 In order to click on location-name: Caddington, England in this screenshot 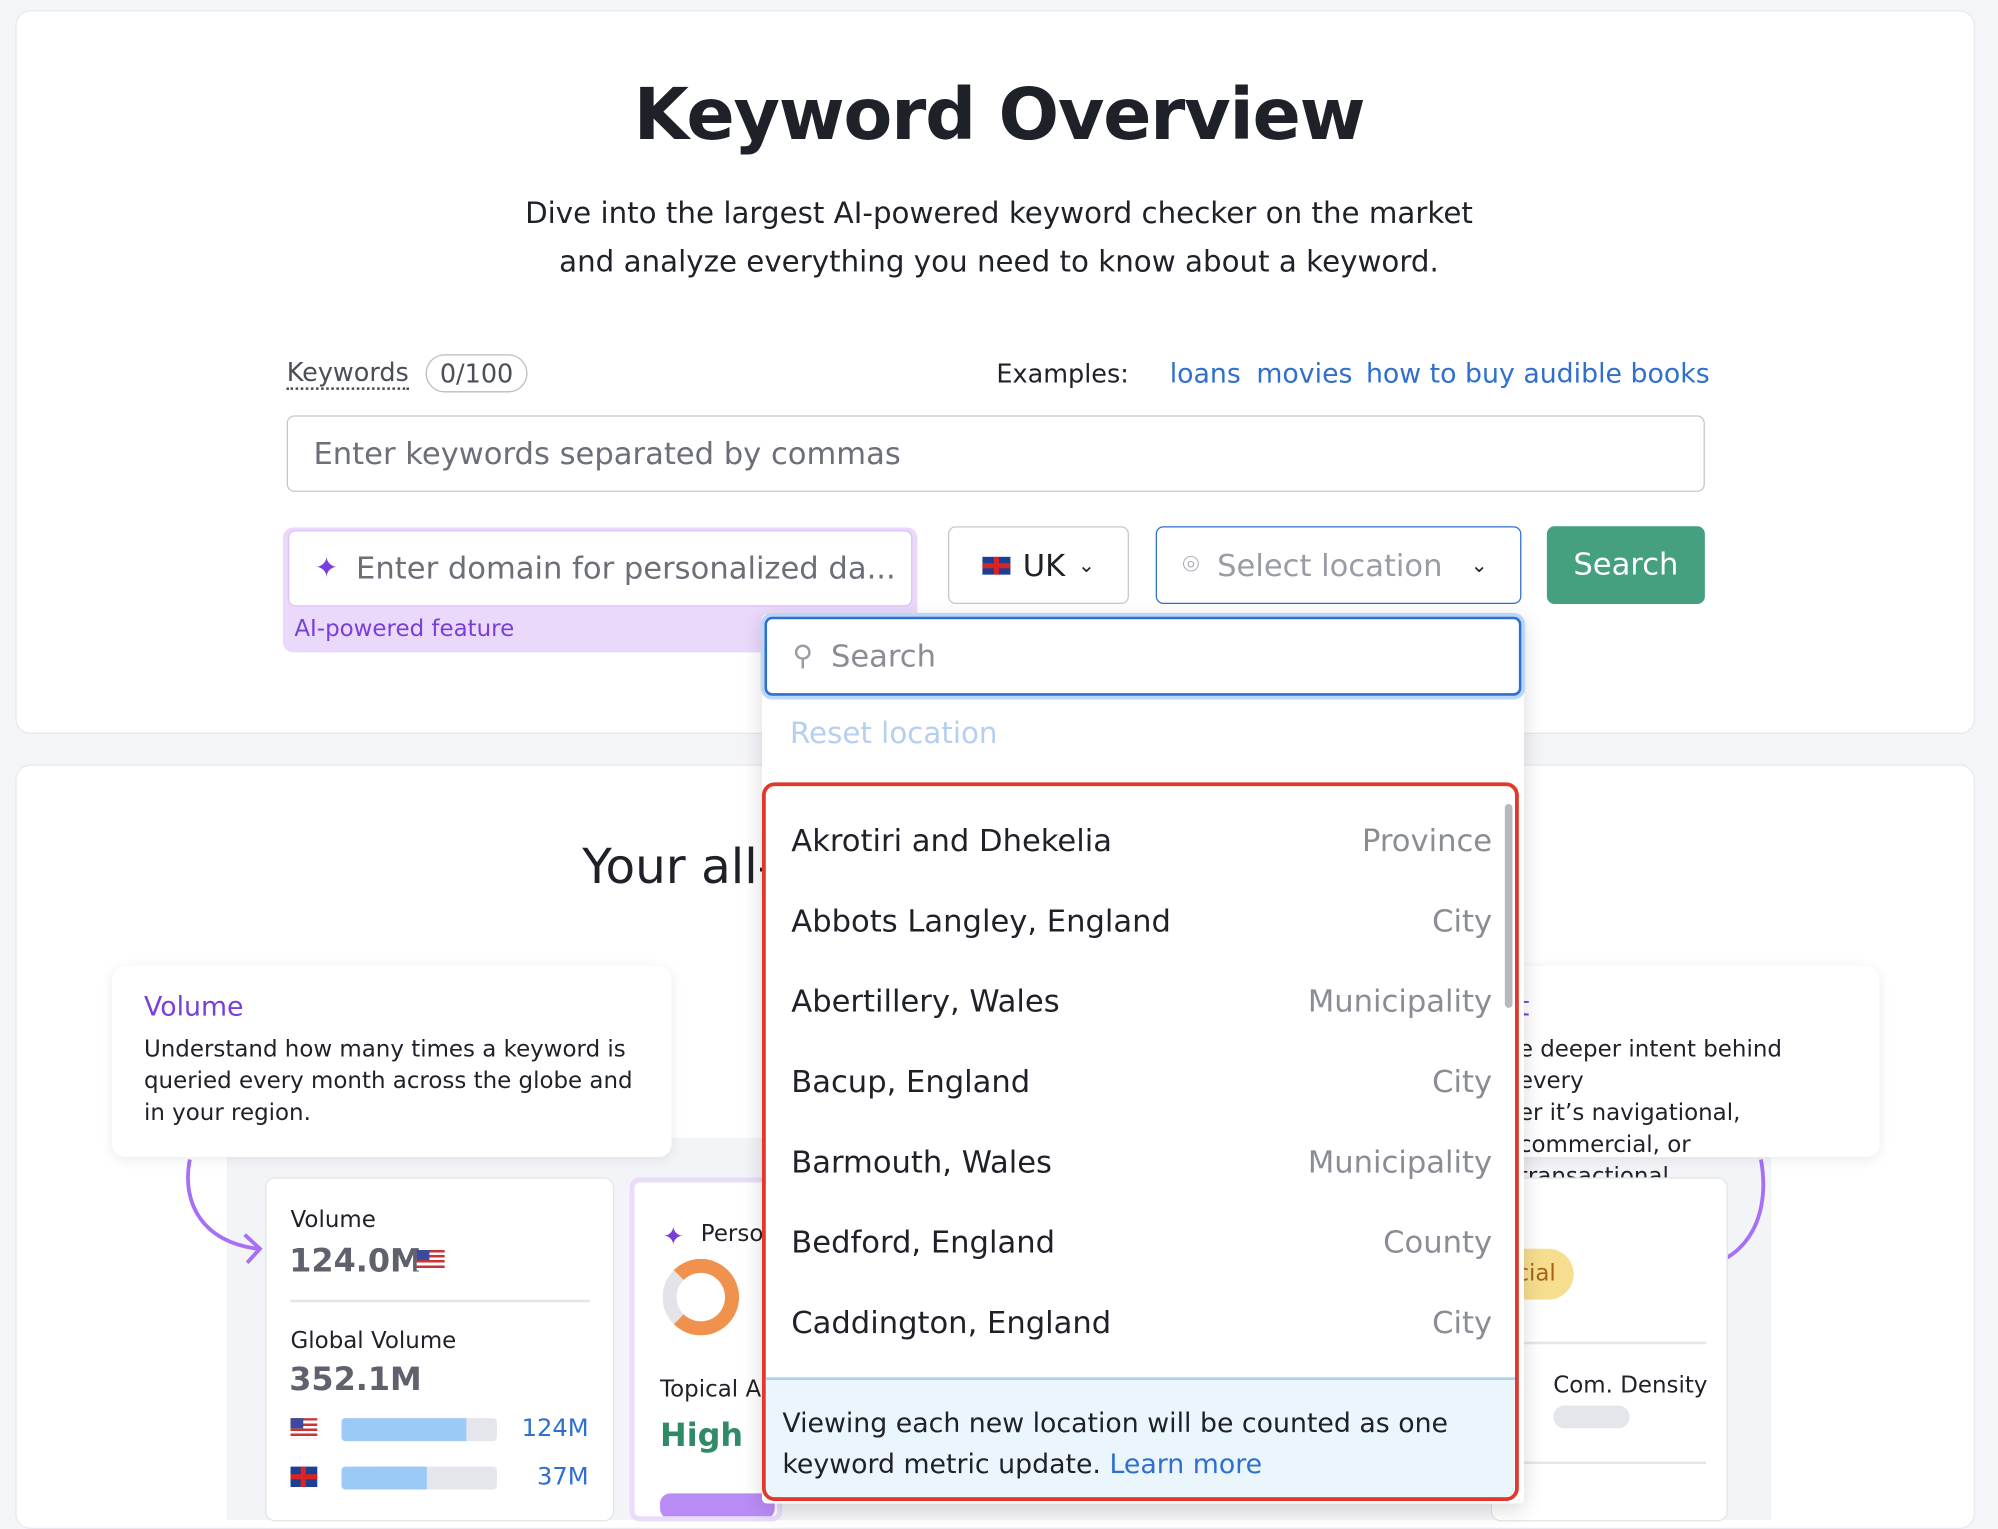, I will do `click(951, 1322)`.